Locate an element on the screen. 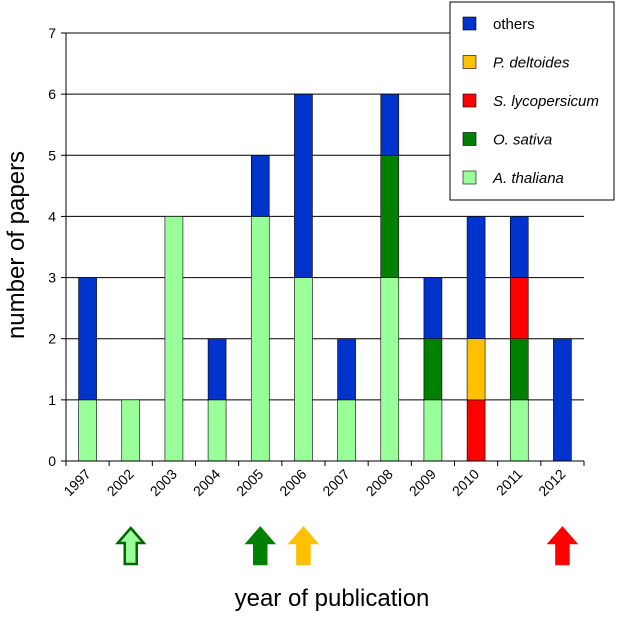 The image size is (630, 617). y-tick-label-0: 0 is located at coordinates (52, 461).